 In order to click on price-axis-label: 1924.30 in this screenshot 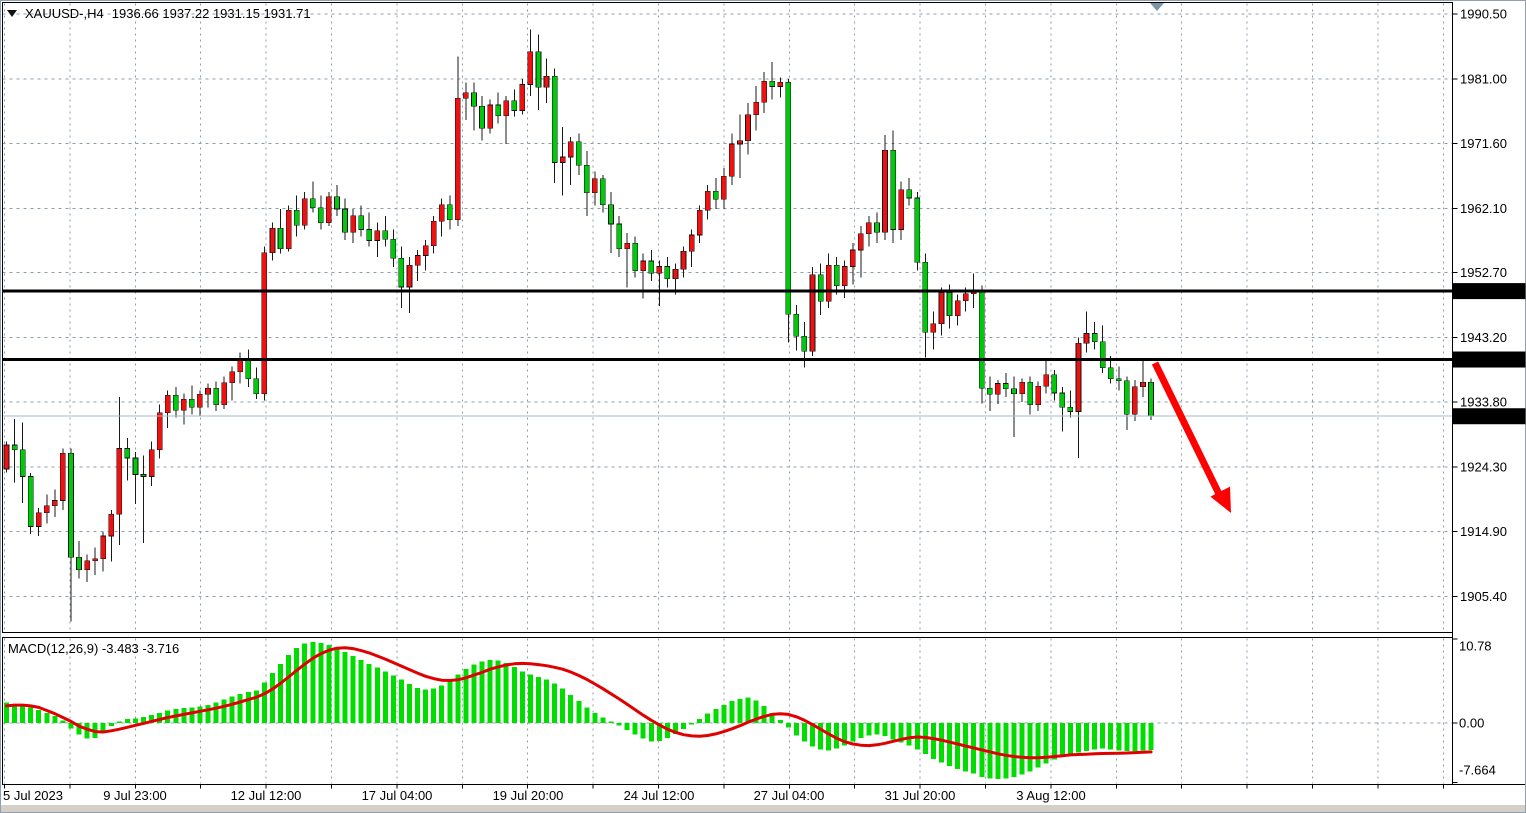, I will do `click(1483, 466)`.